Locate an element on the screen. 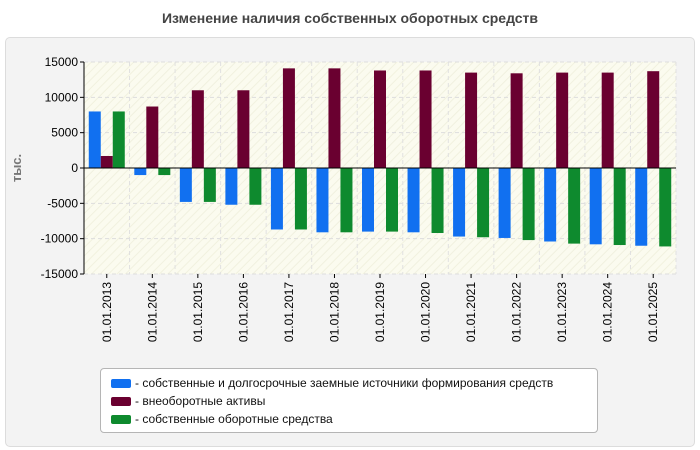  bar-series-3-01.01.2023 is located at coordinates (574, 206).